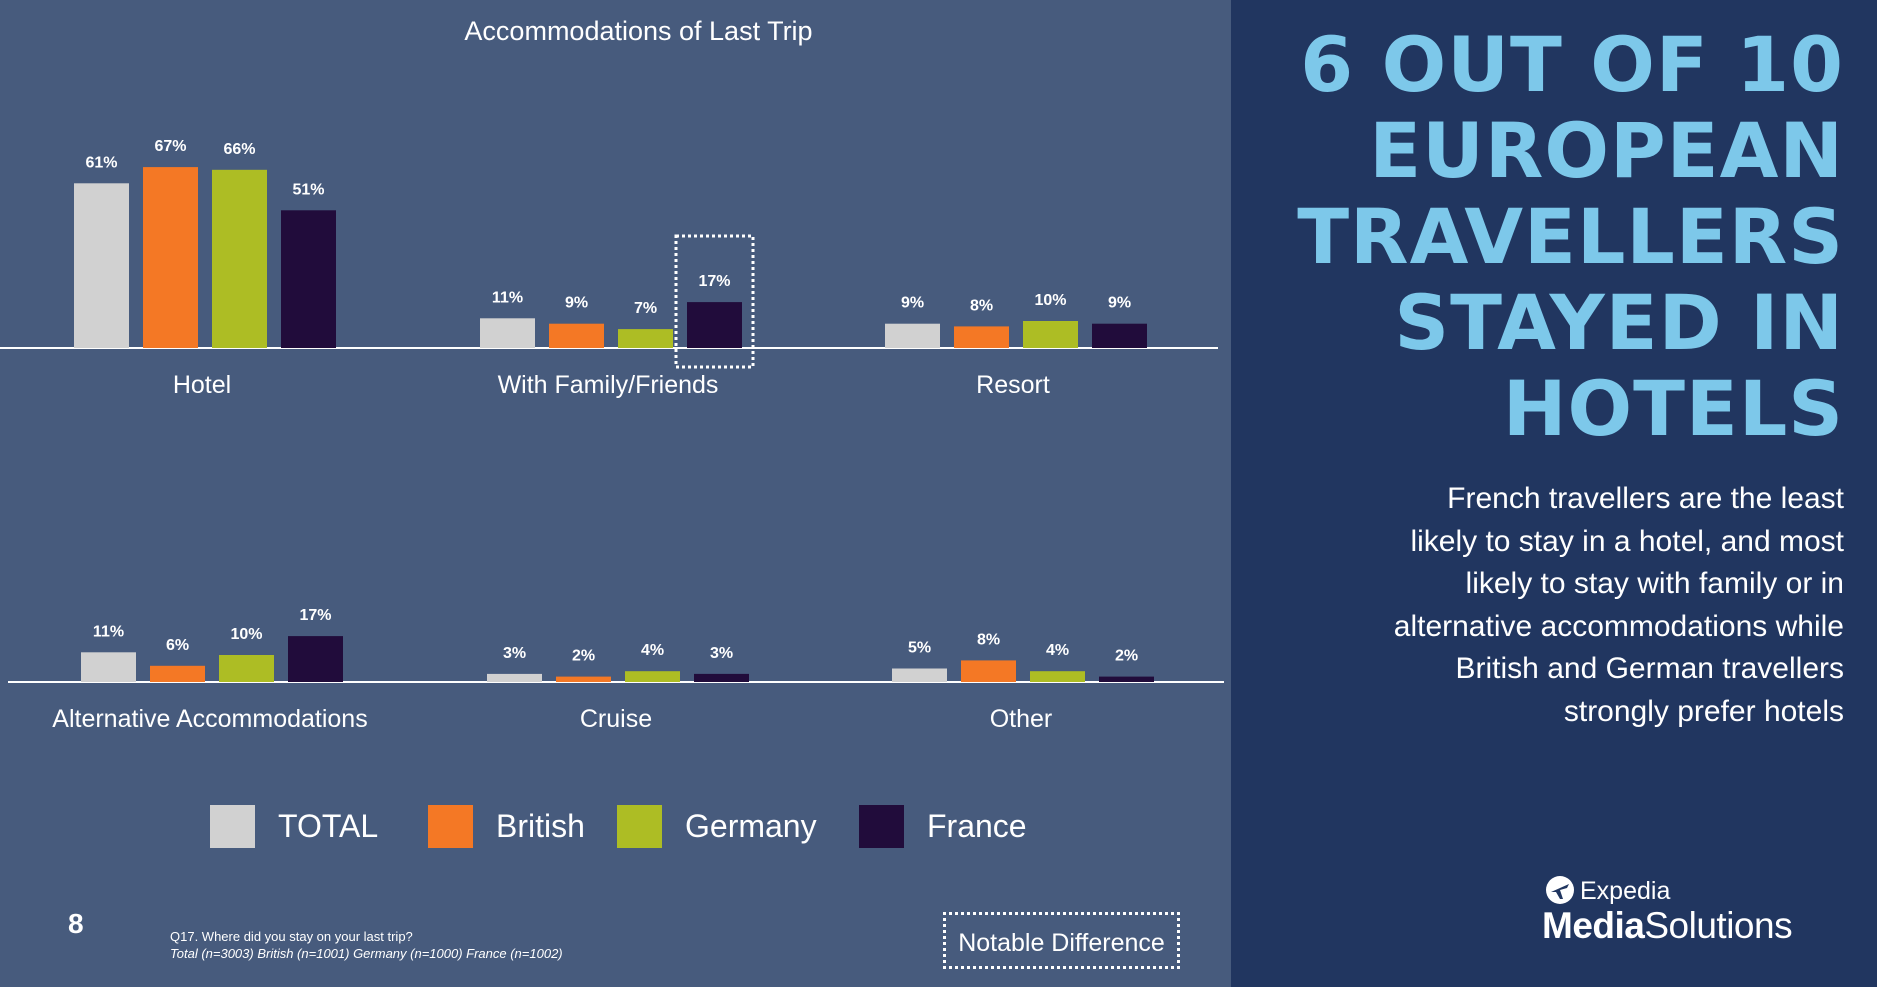  I want to click on legend-swatch-france, so click(881, 826).